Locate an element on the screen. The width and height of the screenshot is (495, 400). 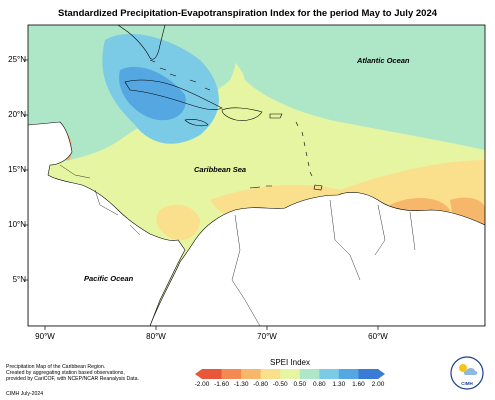
legend-arrow-right is located at coordinates (381, 374).